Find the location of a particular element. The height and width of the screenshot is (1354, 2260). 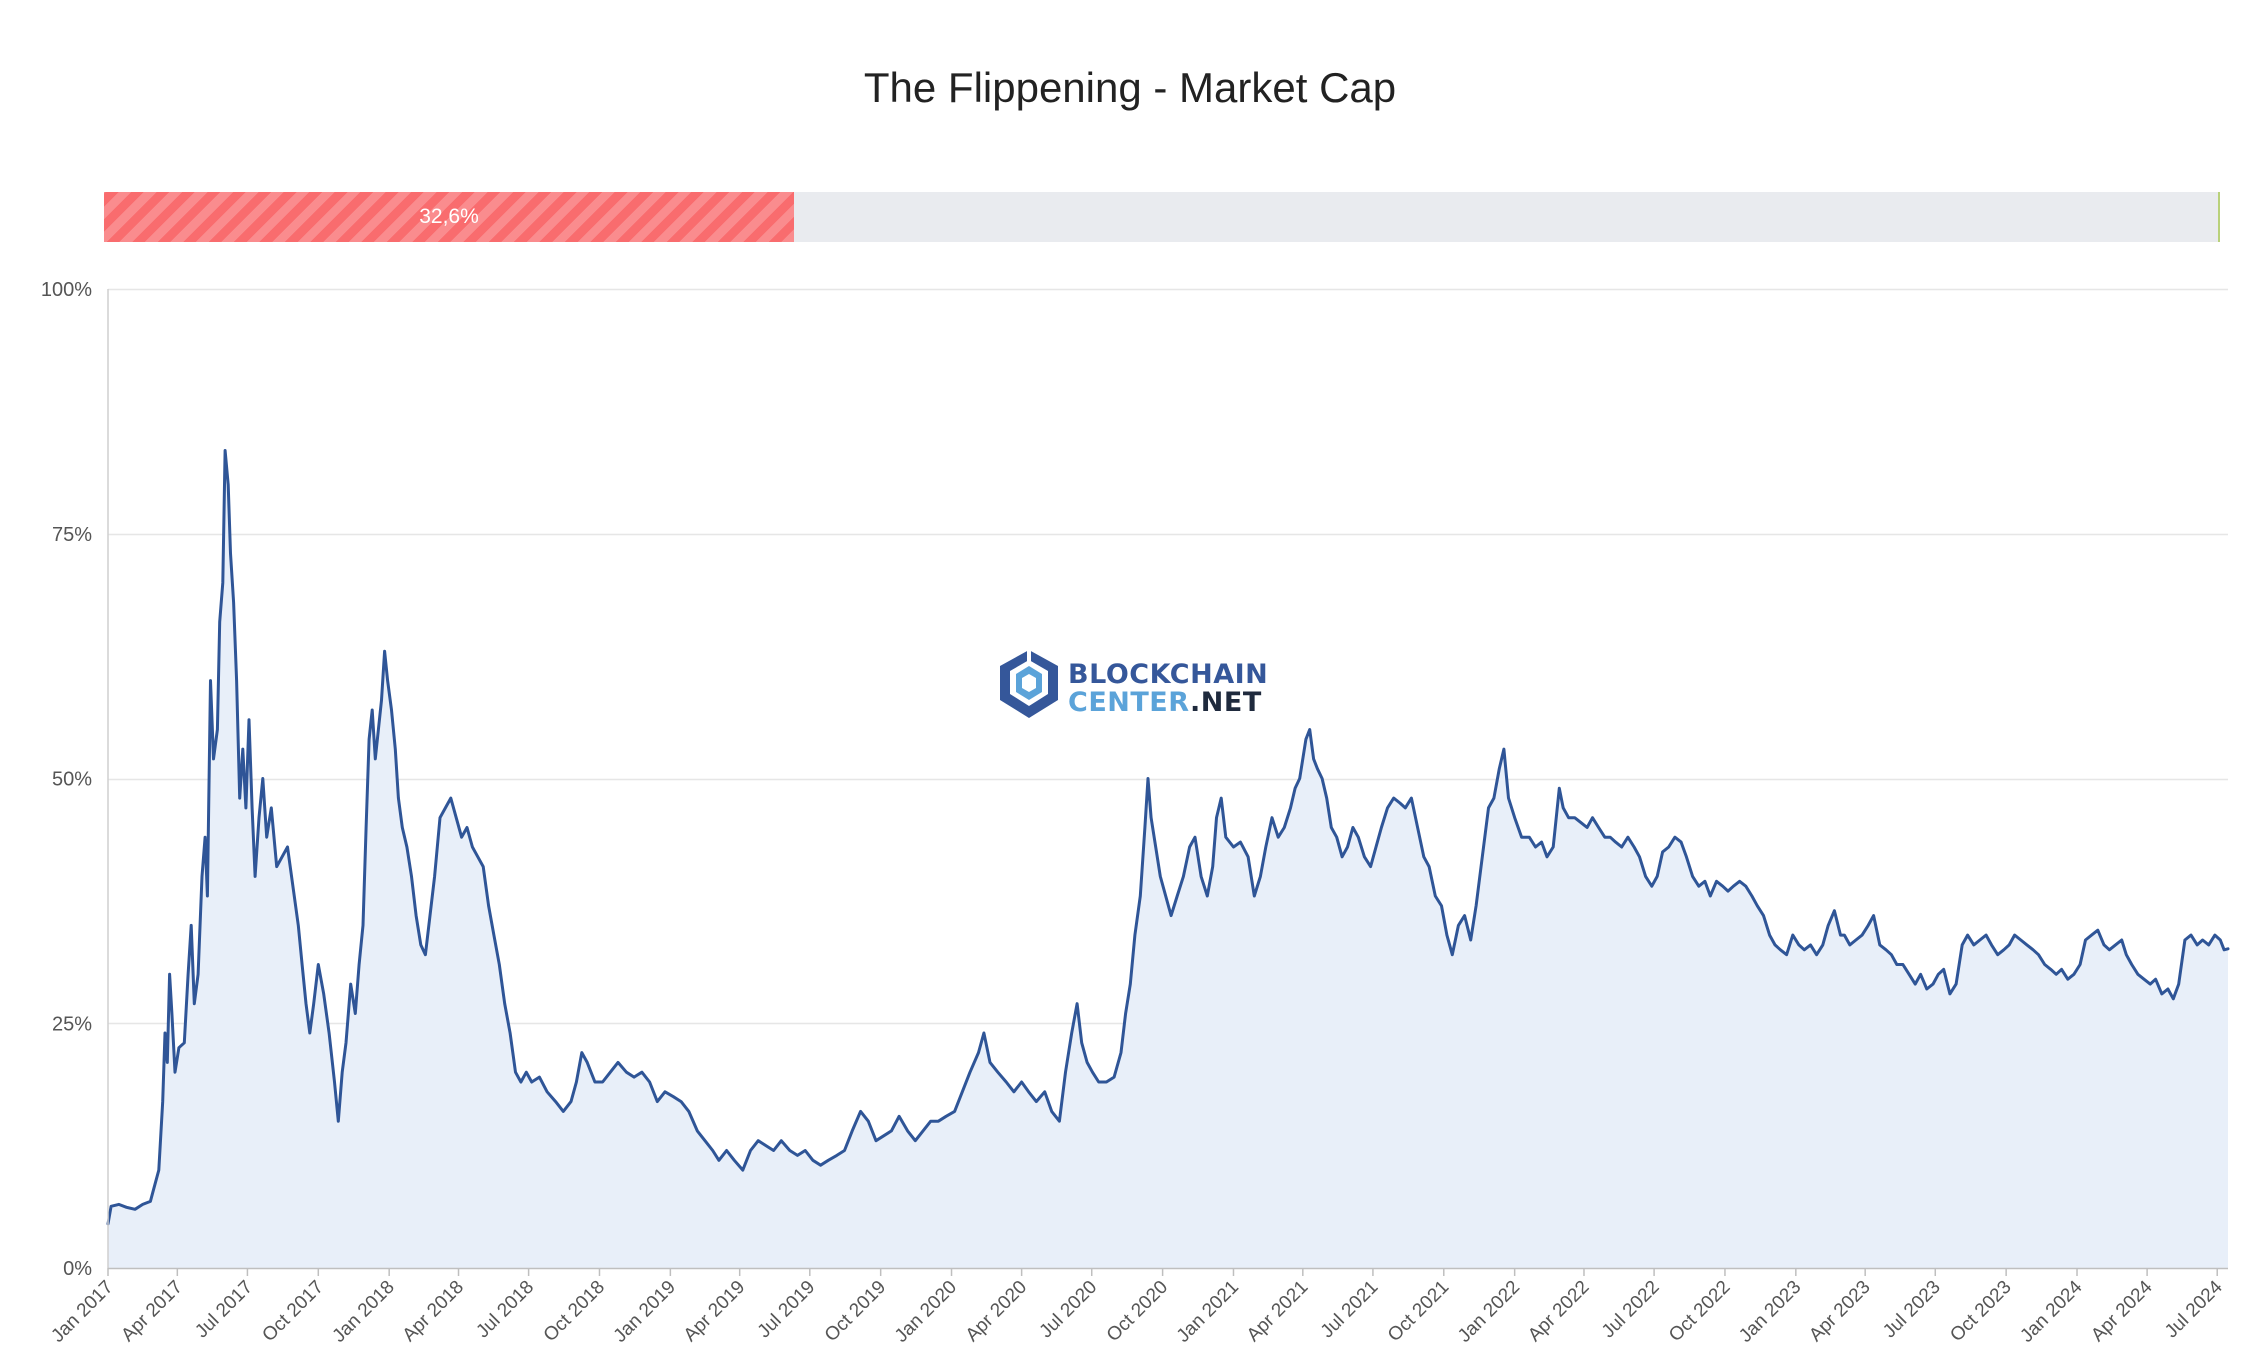

x-tick-label: Jan 2023 is located at coordinates (1770, 1312).